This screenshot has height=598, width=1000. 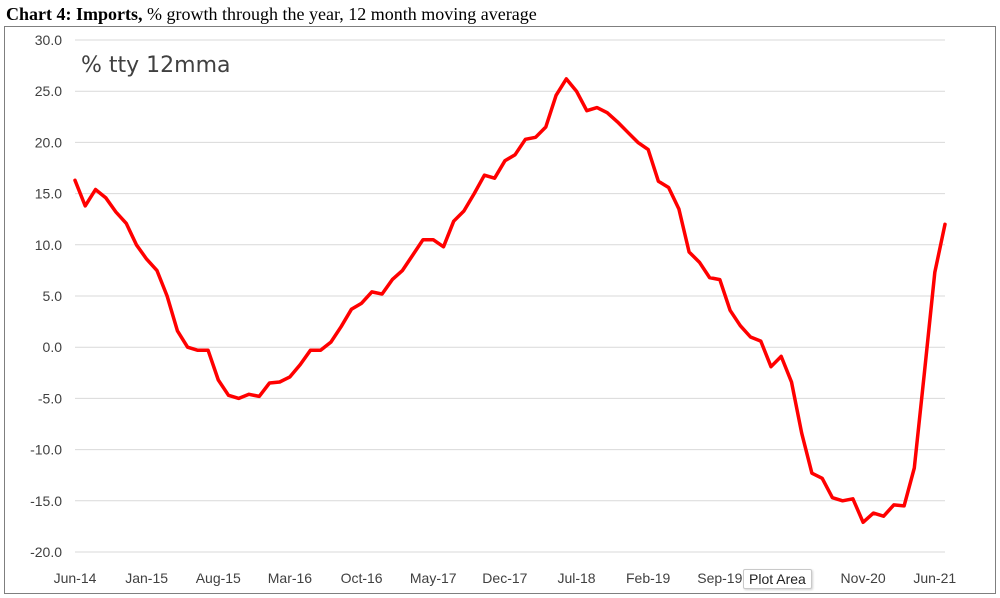 I want to click on chart-title-bold: Chart 4: Imports,, so click(x=74, y=14).